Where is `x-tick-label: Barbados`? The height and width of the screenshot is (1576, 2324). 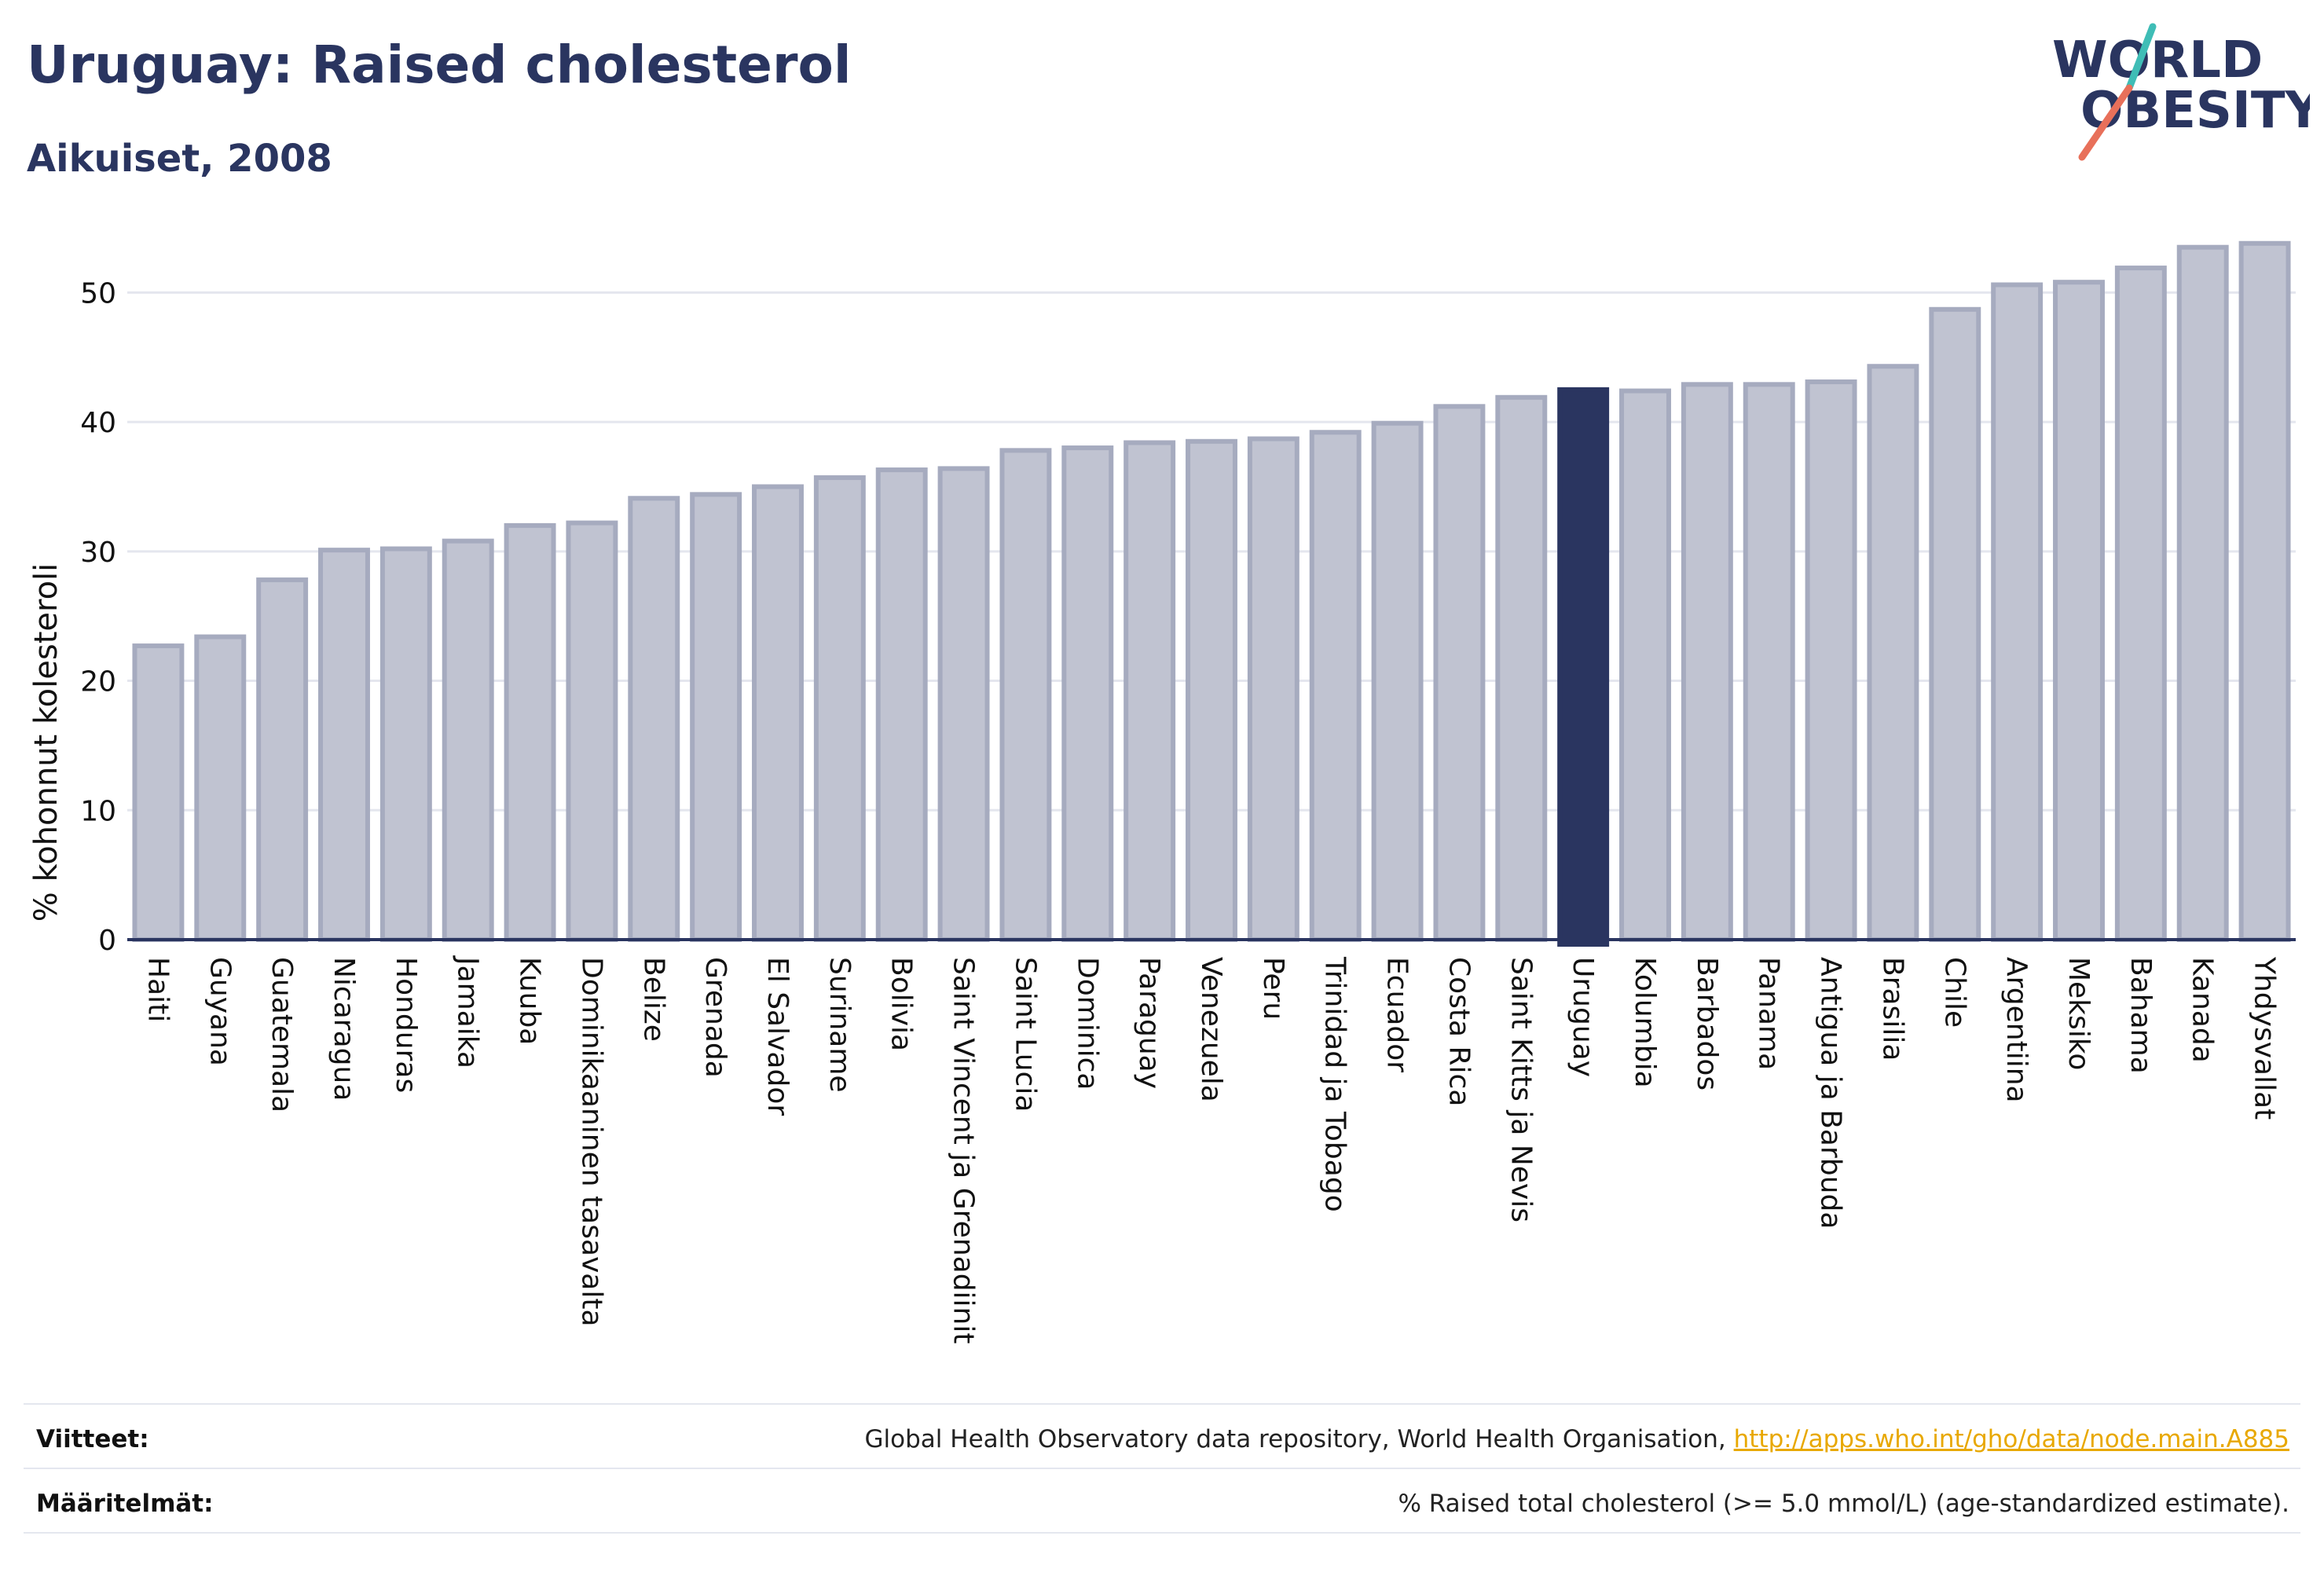
x-tick-label: Barbados is located at coordinates (1707, 1023).